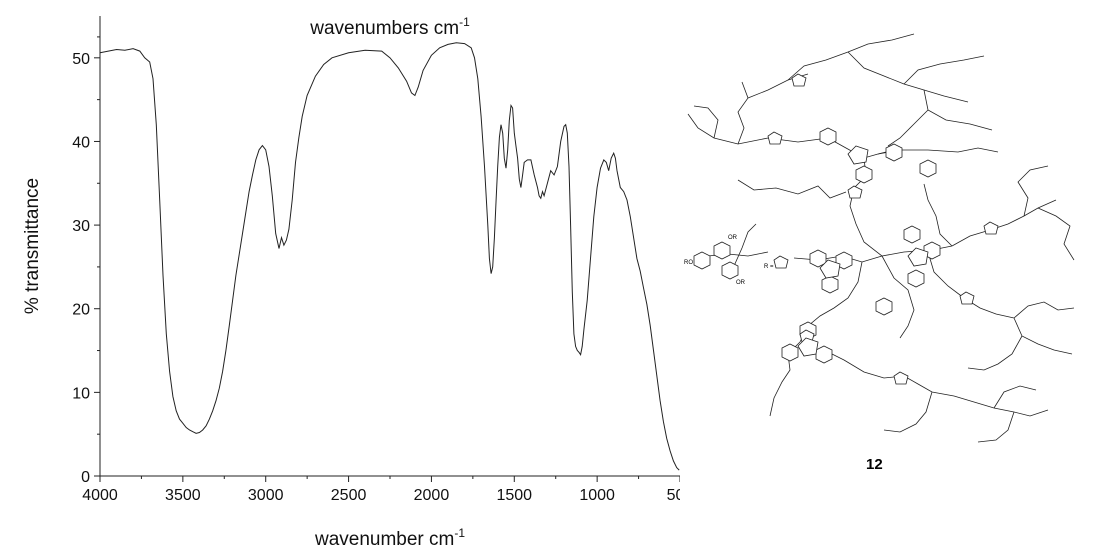 The width and height of the screenshot is (1094, 560). I want to click on x-tick-label: 500, so click(673, 495).